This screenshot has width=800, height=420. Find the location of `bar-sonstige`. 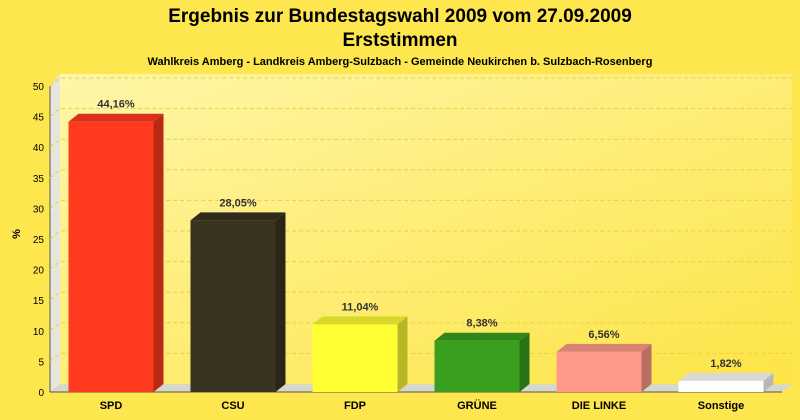

bar-sonstige is located at coordinates (726, 382).